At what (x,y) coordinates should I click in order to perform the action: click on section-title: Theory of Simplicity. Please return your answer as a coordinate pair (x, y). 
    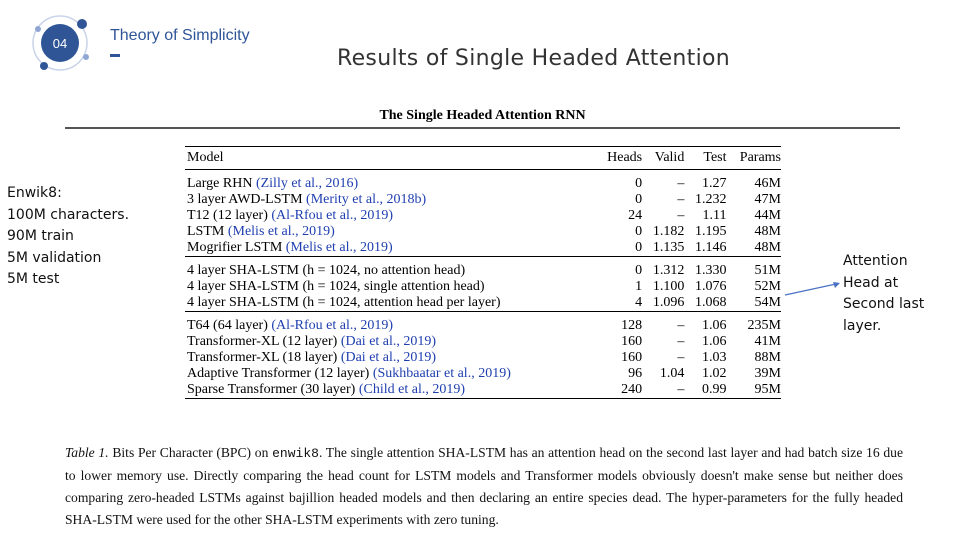
    Looking at the image, I should click on (180, 35).